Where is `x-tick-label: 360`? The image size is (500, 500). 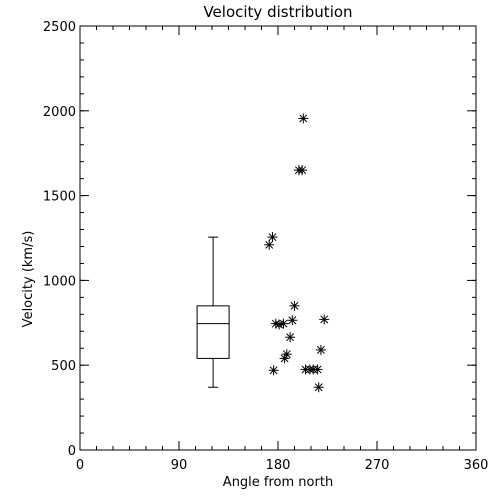 x-tick-label: 360 is located at coordinates (476, 465).